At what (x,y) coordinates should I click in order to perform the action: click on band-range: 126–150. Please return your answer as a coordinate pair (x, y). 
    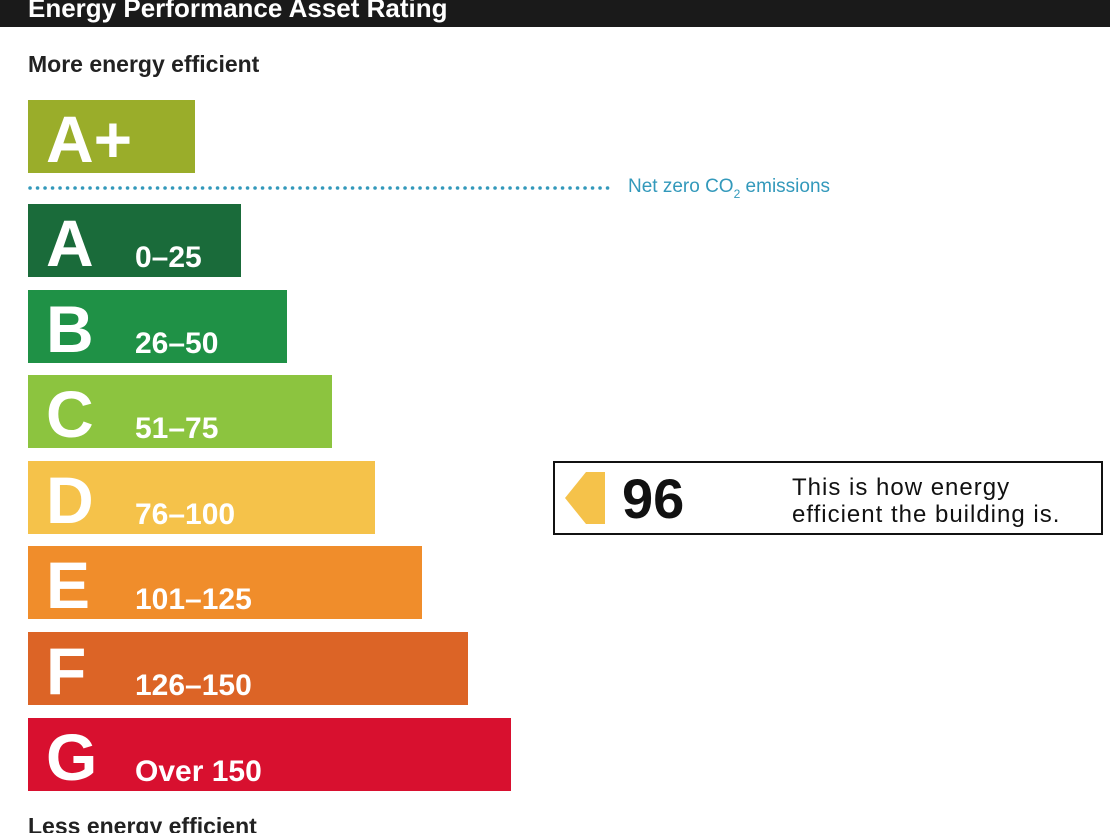
    Looking at the image, I should click on (193, 685).